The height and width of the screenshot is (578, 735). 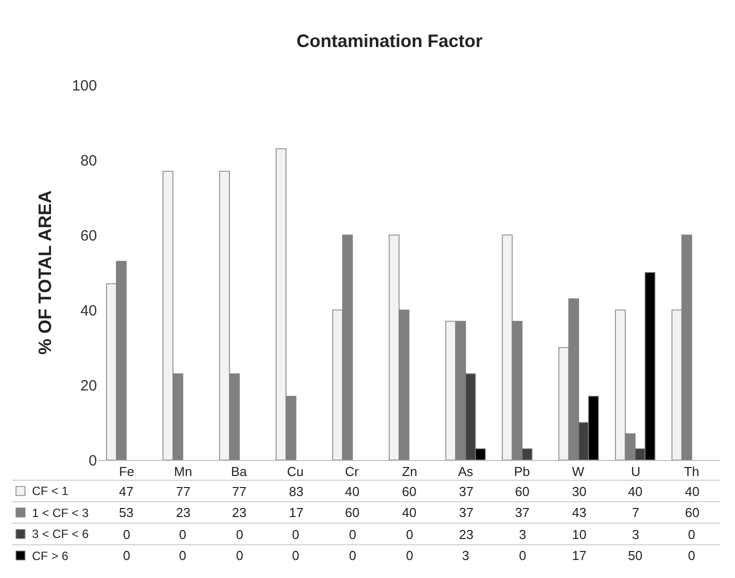 What do you see at coordinates (239, 471) in the screenshot?
I see `x-tick-label: Ba` at bounding box center [239, 471].